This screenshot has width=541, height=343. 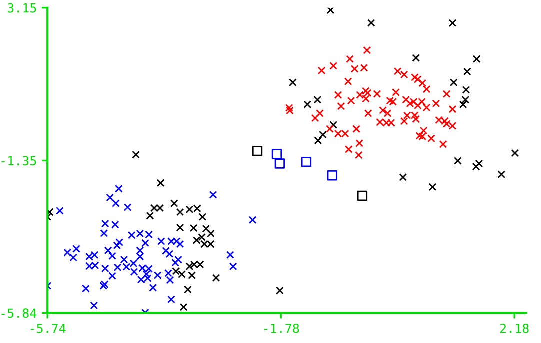 I want to click on y-tick-label: -5.84, so click(x=19, y=313).